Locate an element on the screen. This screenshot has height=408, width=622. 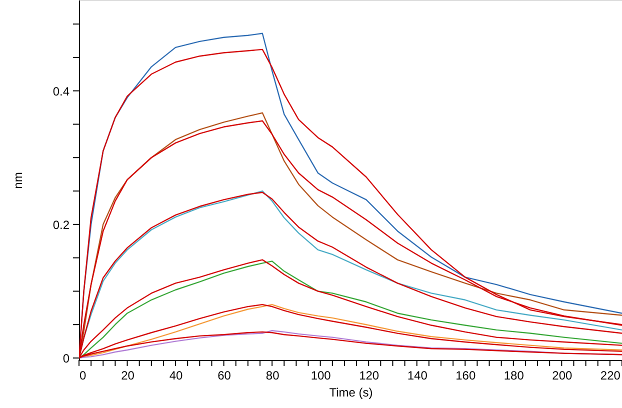
x-tick-label: 200 is located at coordinates (562, 375).